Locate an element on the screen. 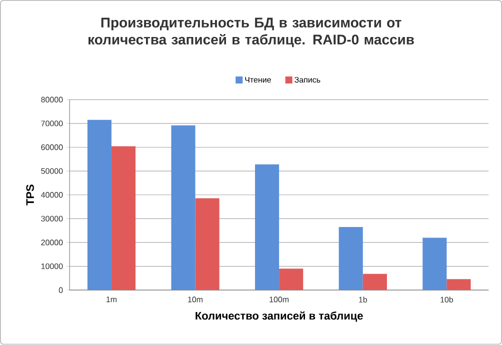 The image size is (502, 345). y-axis-title: TPS is located at coordinates (30, 195).